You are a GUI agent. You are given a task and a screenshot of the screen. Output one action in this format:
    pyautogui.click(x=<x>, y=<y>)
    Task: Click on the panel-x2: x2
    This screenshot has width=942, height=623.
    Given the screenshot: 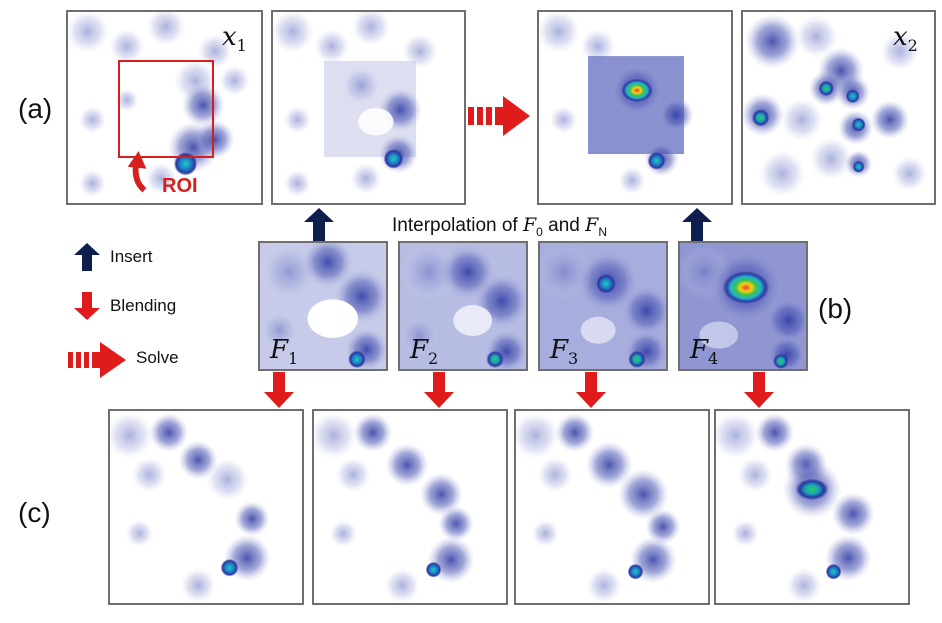 What is the action you would take?
    pyautogui.click(x=838, y=107)
    